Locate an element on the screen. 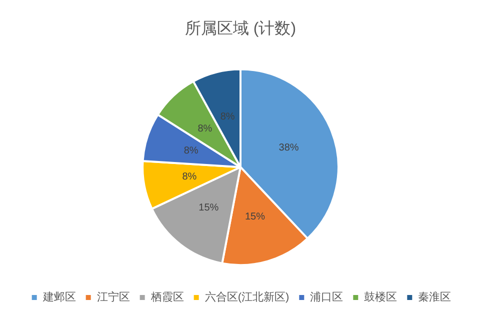 The image size is (481, 322). legend-label: 鼓楼区 is located at coordinates (381, 297).